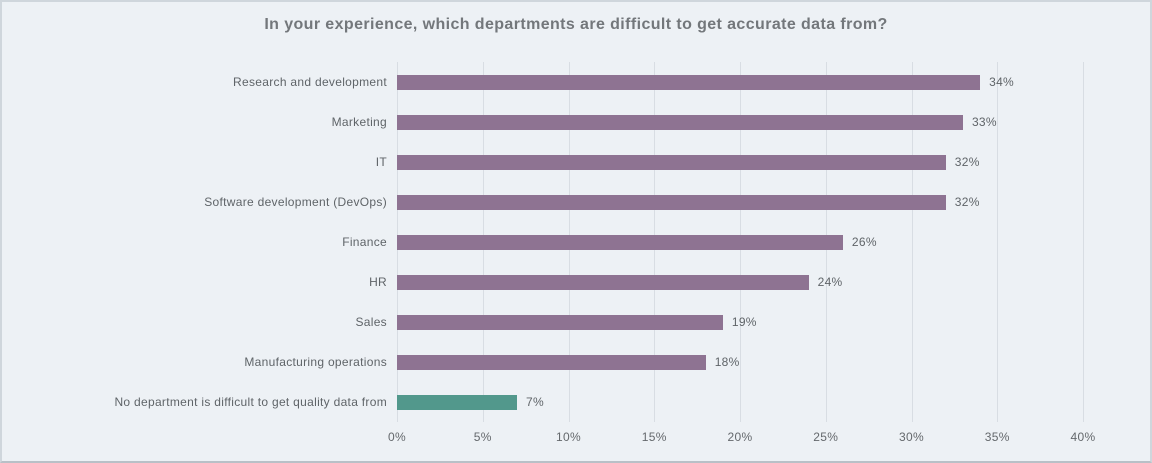  What do you see at coordinates (568, 437) in the screenshot?
I see `x-tick-label: 10%` at bounding box center [568, 437].